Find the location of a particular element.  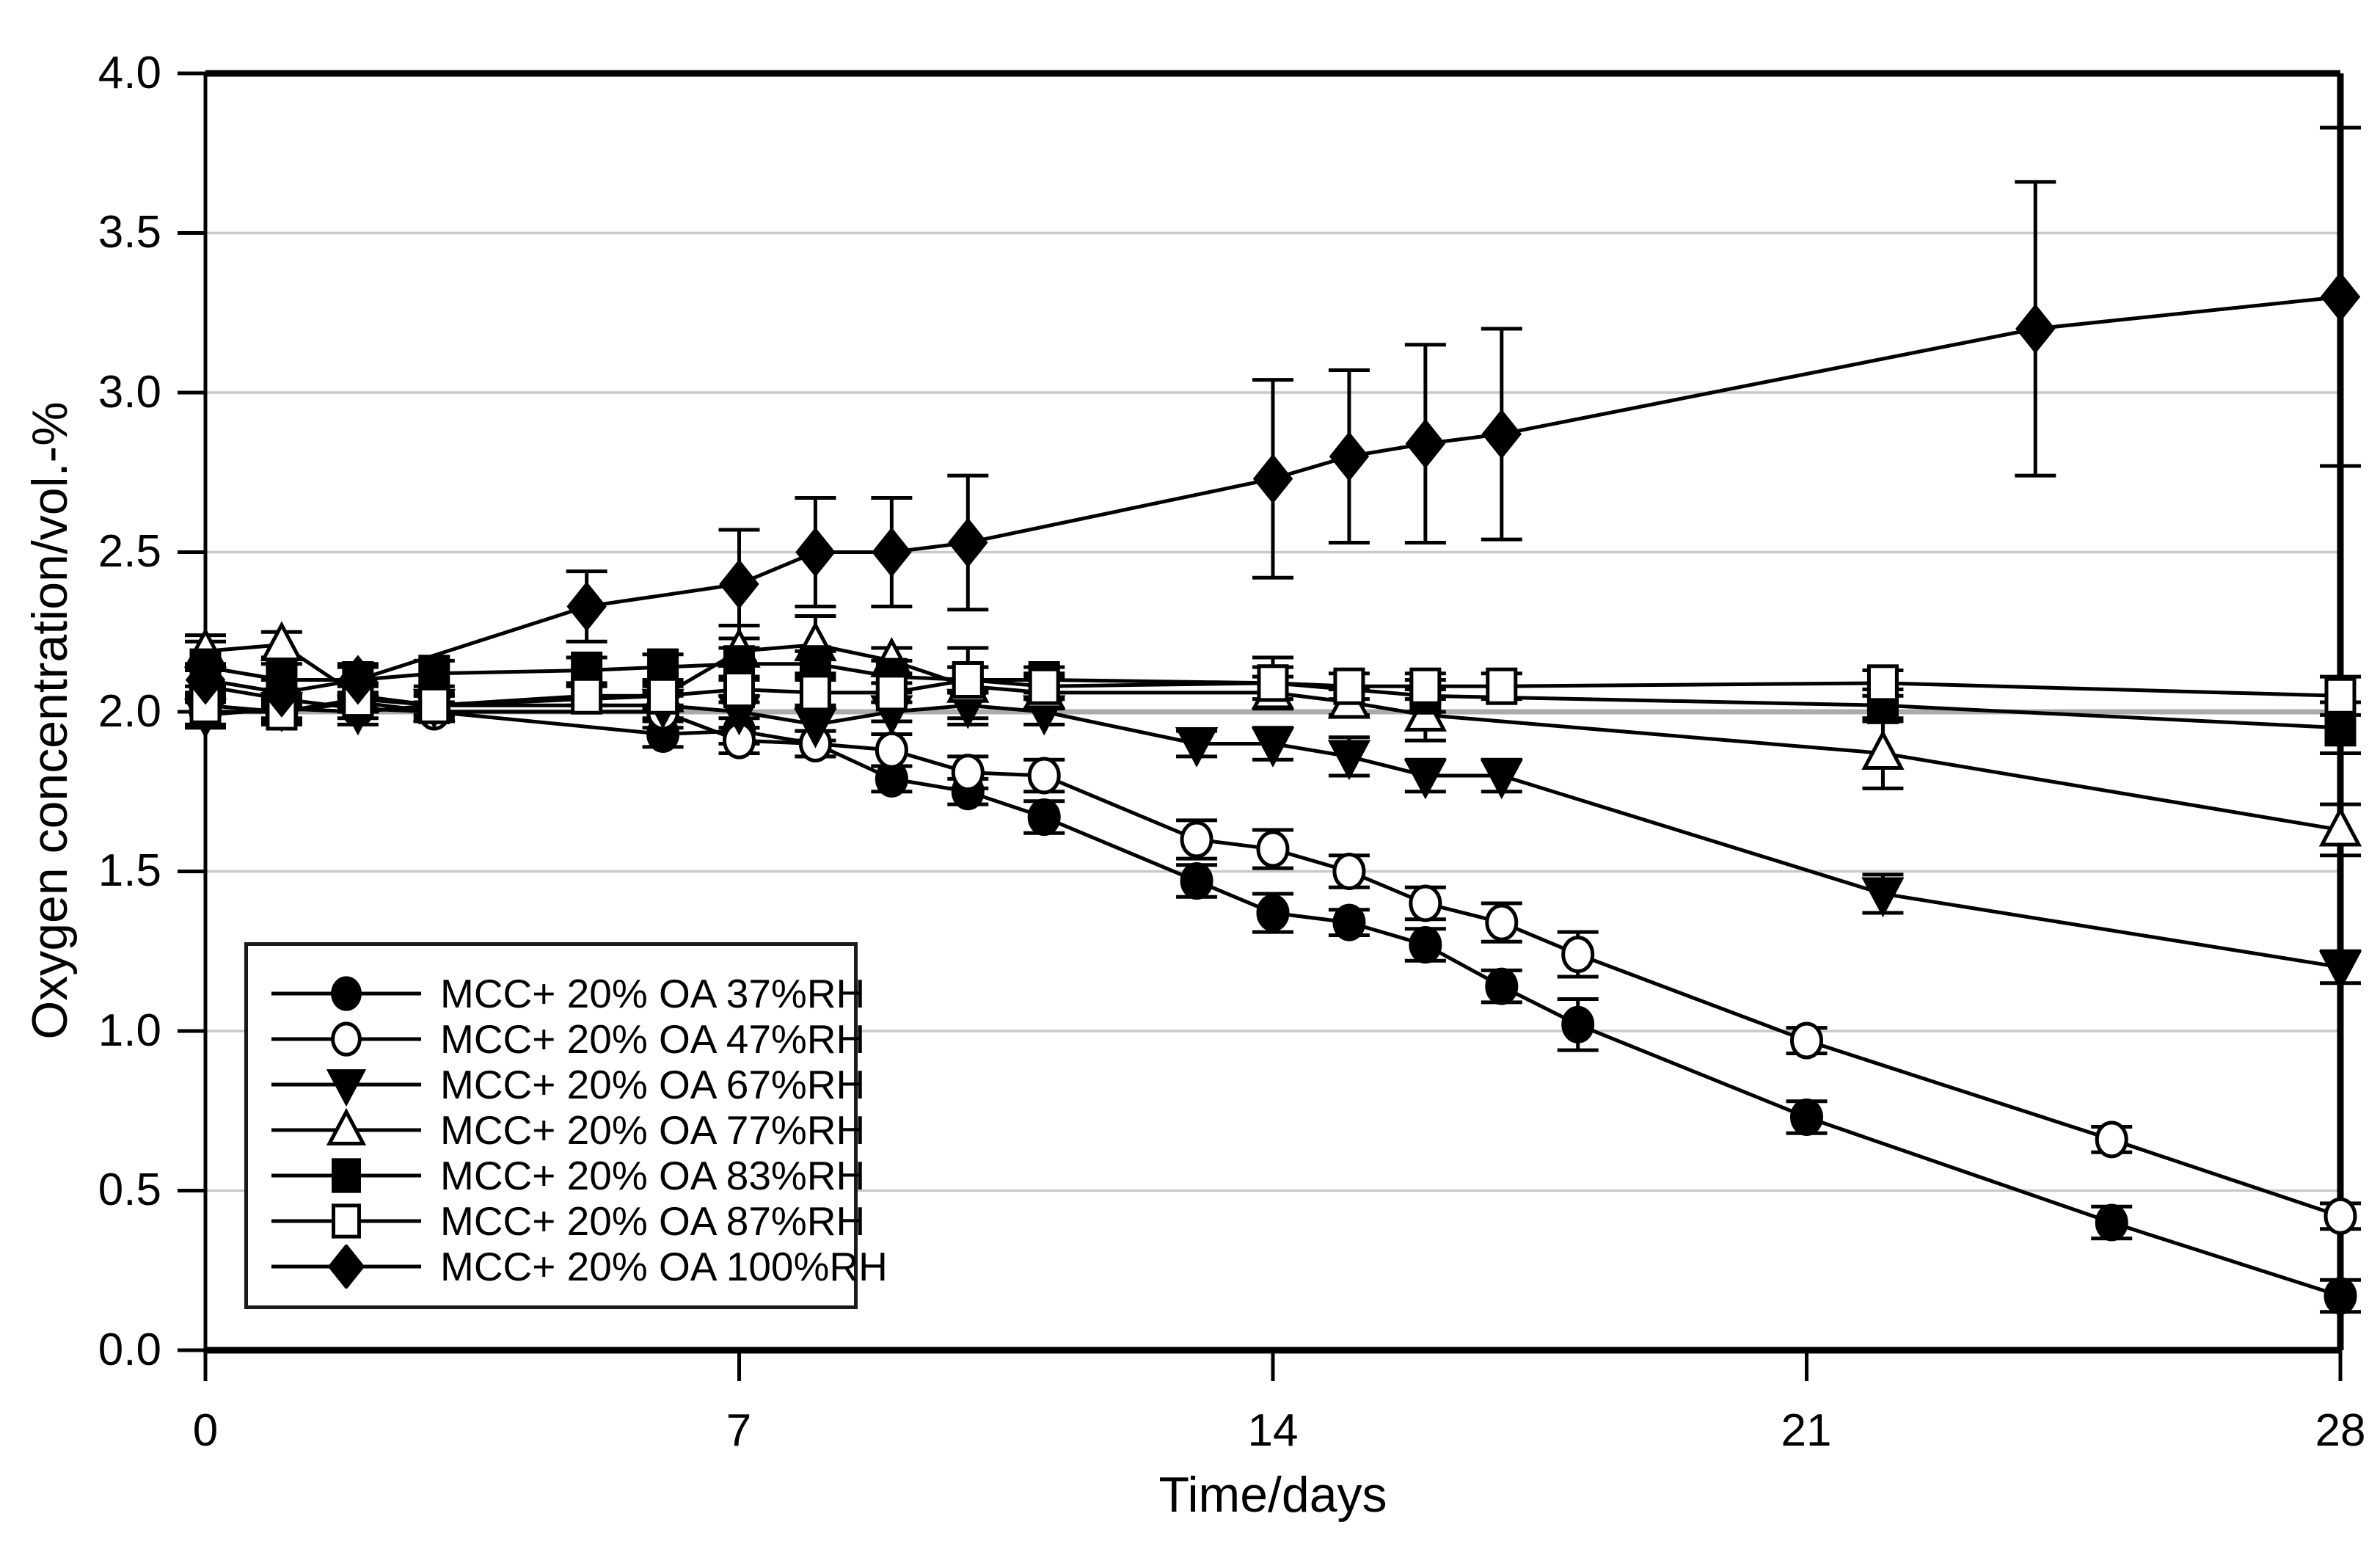

y-axis-title: Oxygen concentration/vol.-% is located at coordinates (50, 720).